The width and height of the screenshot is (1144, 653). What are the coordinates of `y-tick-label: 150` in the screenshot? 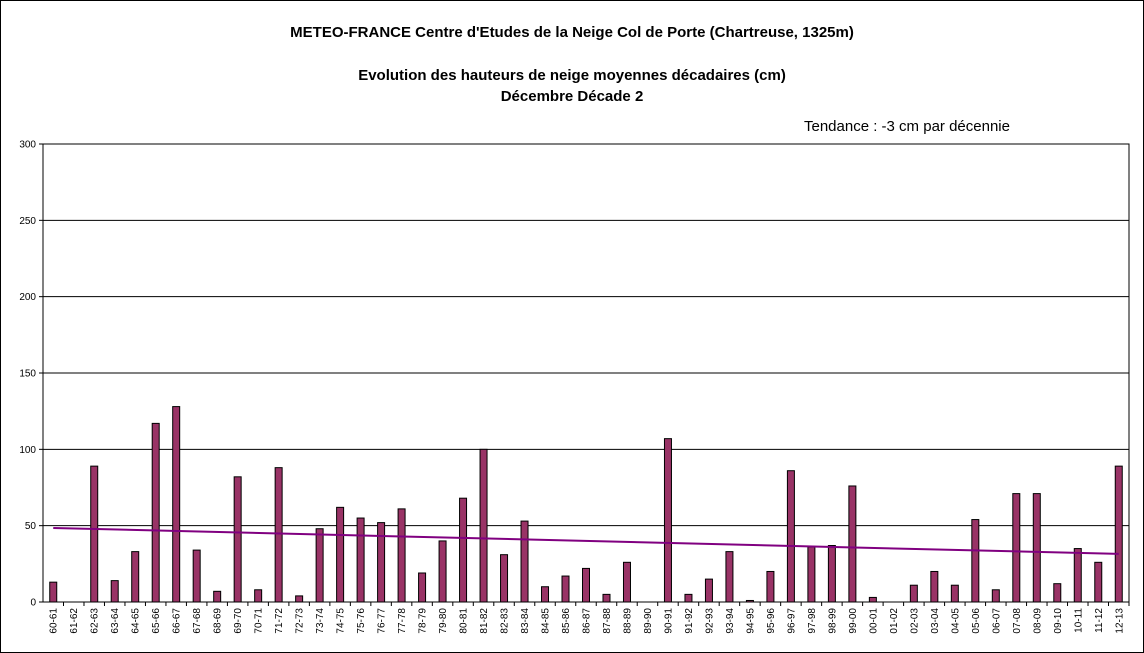 It's located at (27, 374).